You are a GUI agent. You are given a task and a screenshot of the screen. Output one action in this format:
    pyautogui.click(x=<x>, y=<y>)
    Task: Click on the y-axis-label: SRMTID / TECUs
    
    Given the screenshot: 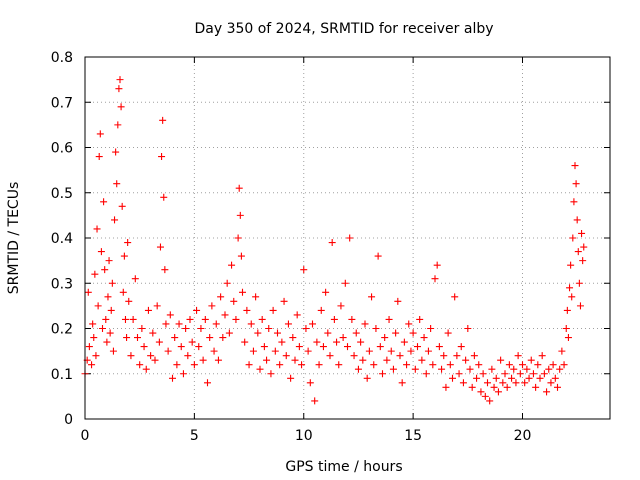 What is the action you would take?
    pyautogui.click(x=14, y=238)
    